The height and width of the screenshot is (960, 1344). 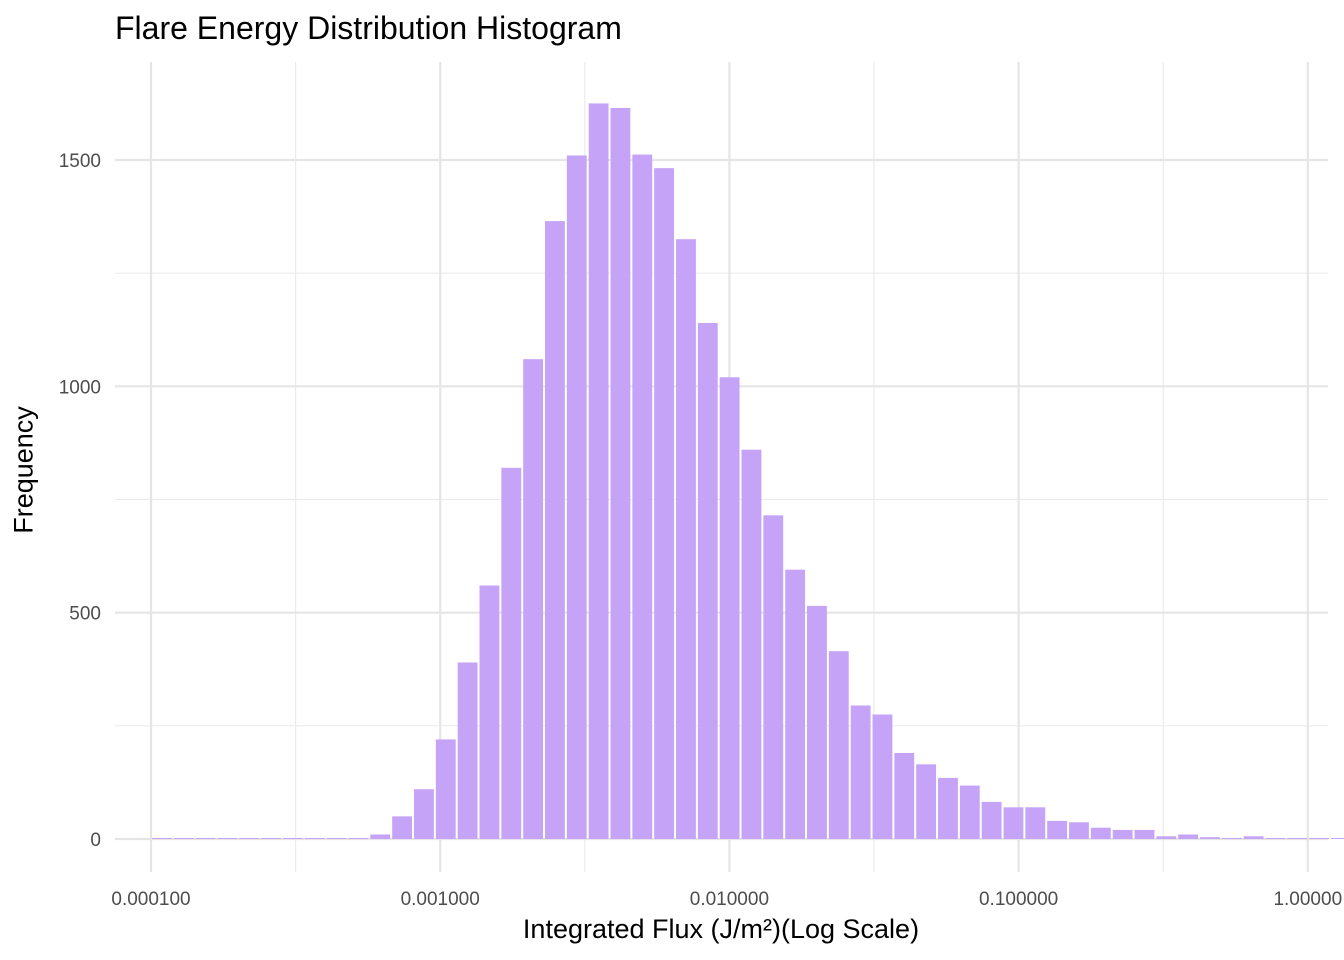 I want to click on x-axis-label: Integrated Flux (J/m²)(Log Scale), so click(x=721, y=929).